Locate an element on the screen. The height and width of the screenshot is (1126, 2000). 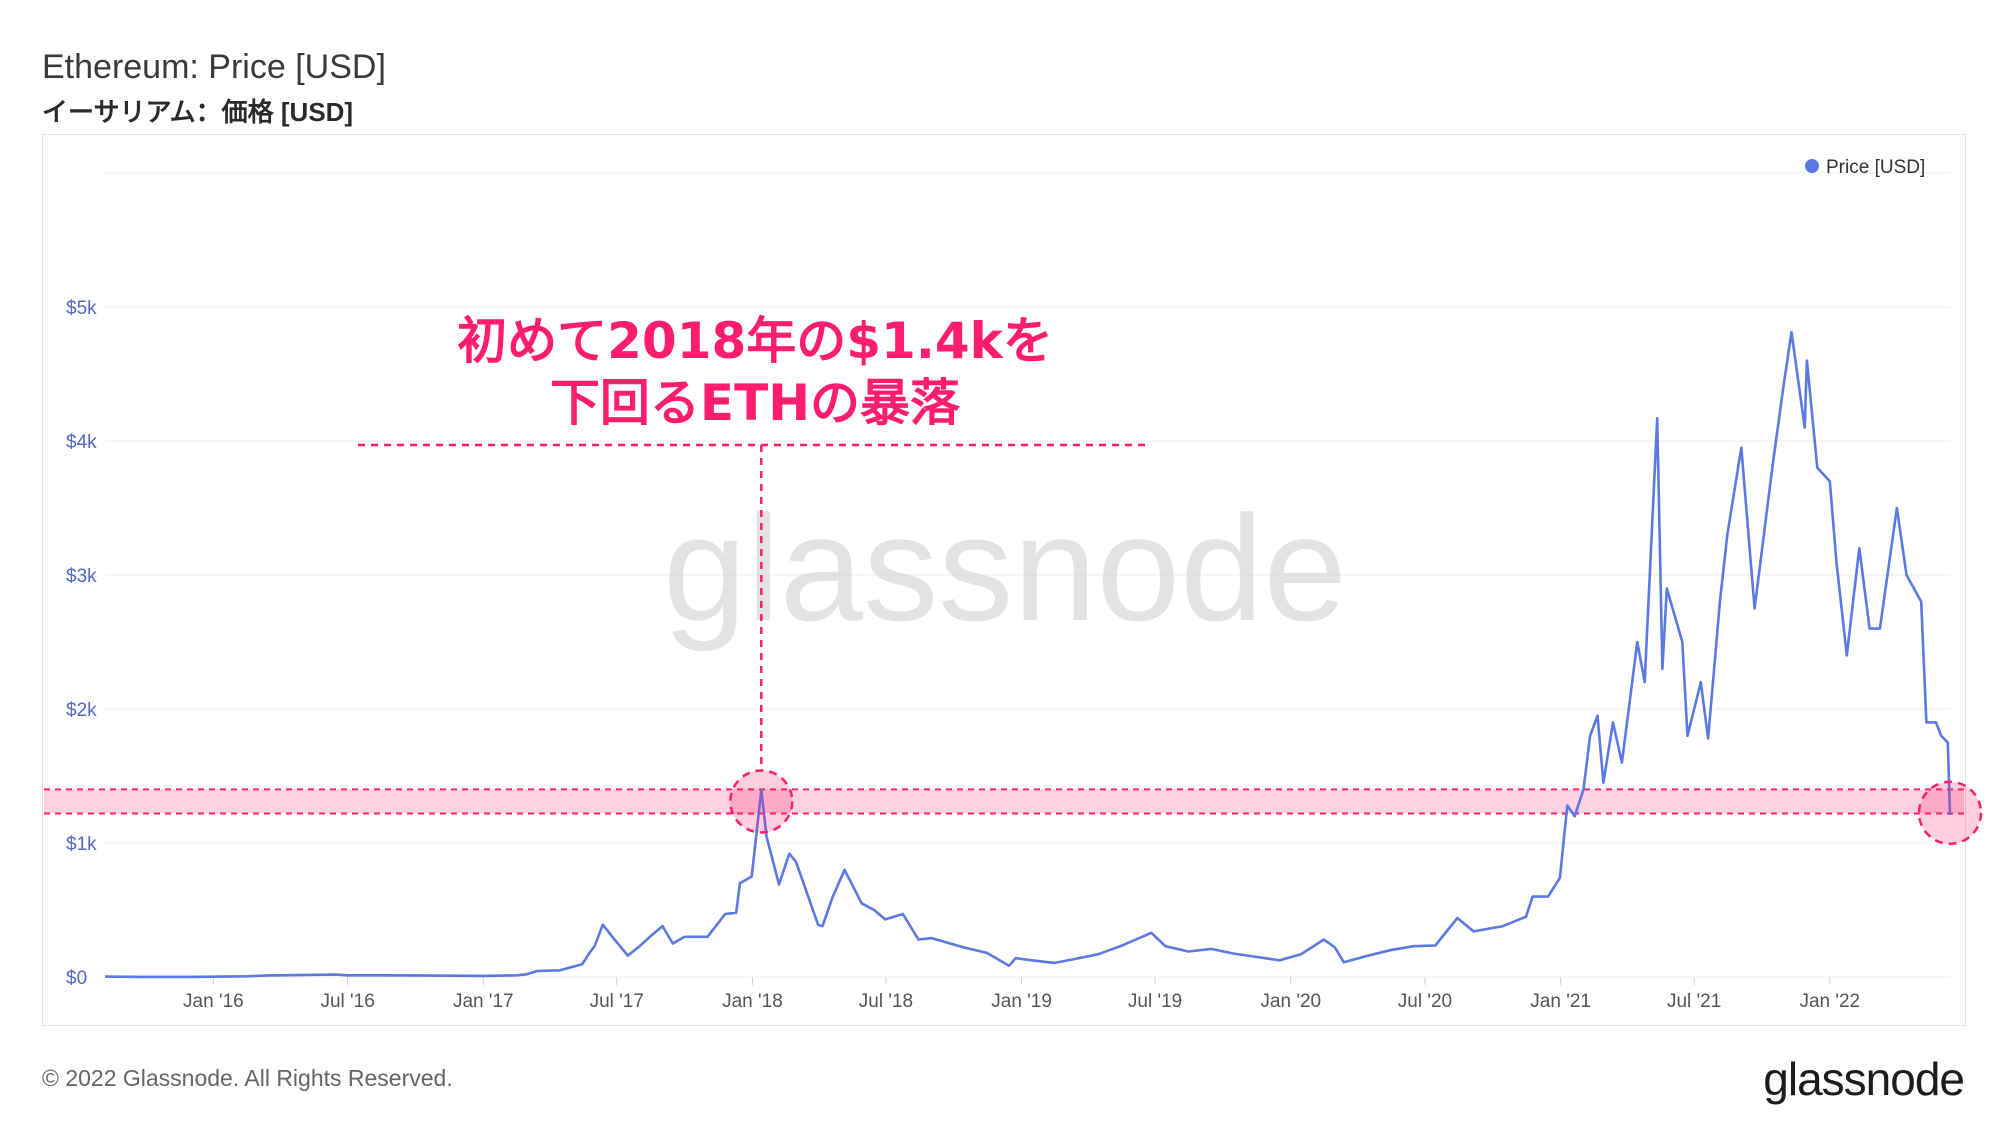
copyright-text: © 2022 Glassnode. All Rights Reserved. is located at coordinates (247, 1078).